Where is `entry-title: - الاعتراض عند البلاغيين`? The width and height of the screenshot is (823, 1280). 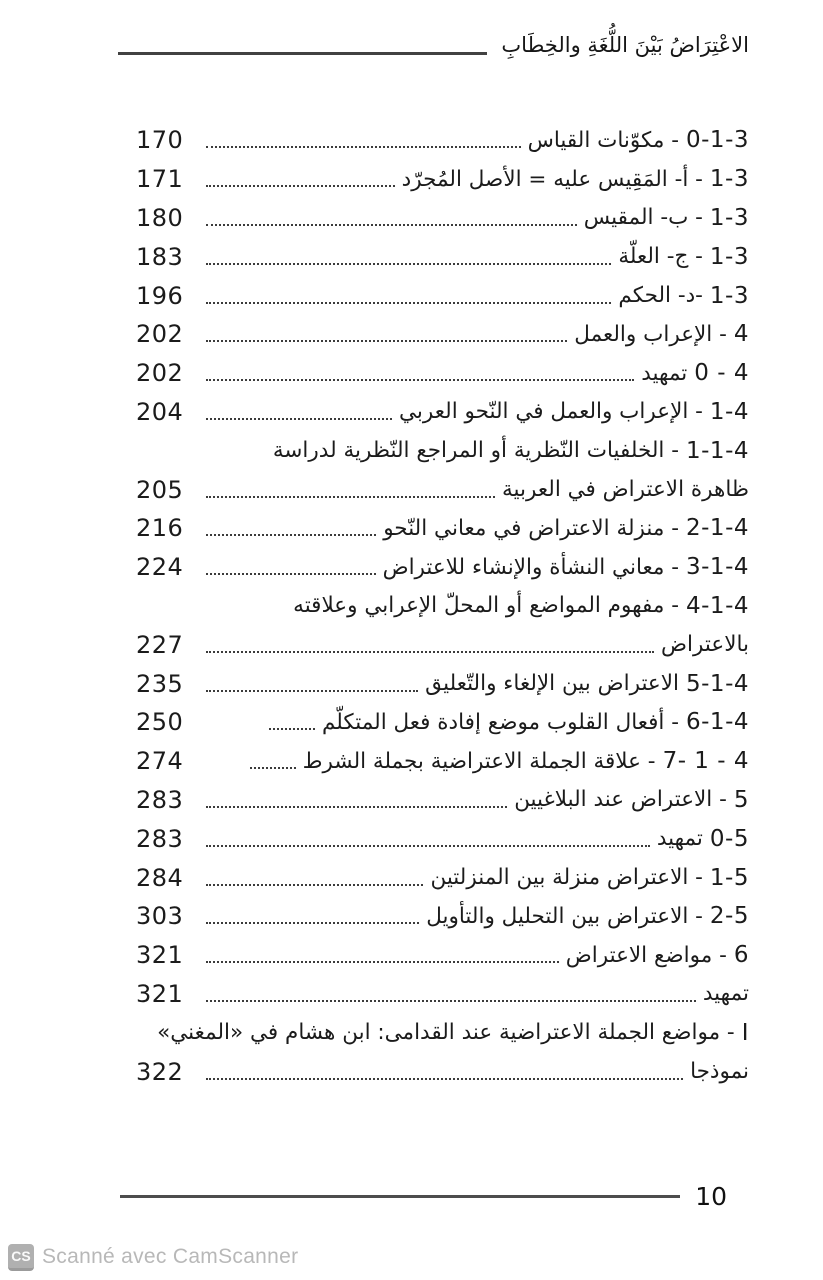 entry-title: - الاعتراض عند البلاغيين is located at coordinates (620, 800).